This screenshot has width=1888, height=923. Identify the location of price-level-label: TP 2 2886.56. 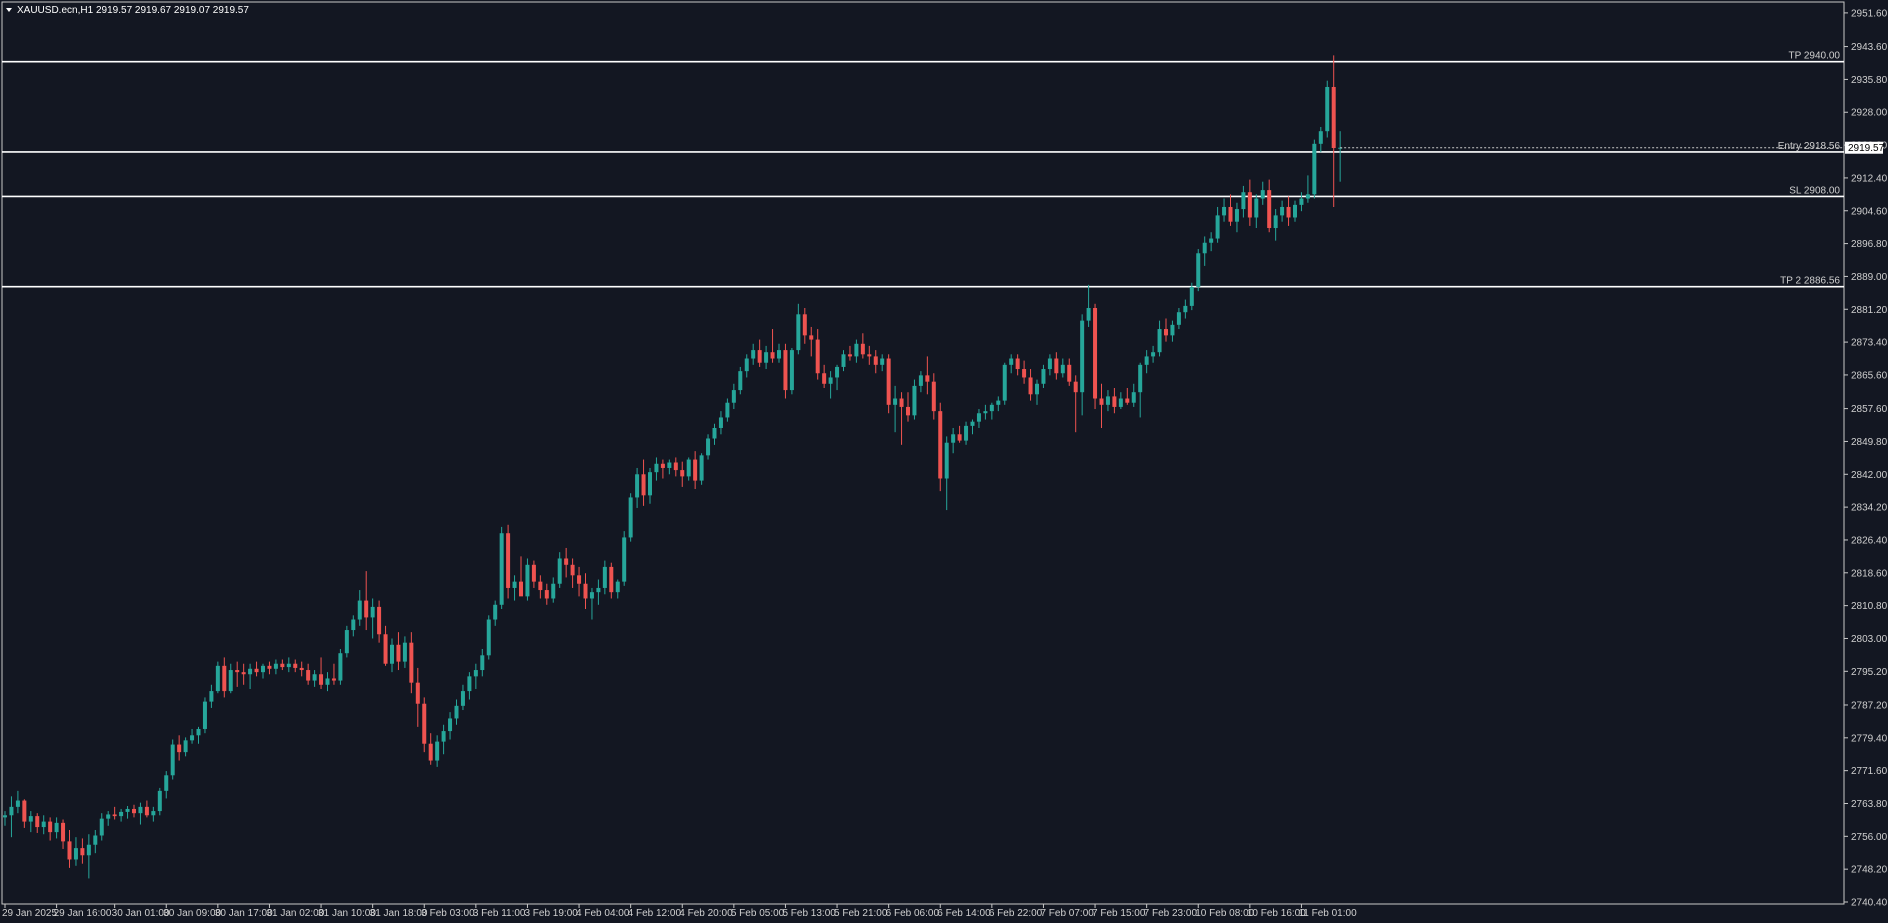
(1810, 281).